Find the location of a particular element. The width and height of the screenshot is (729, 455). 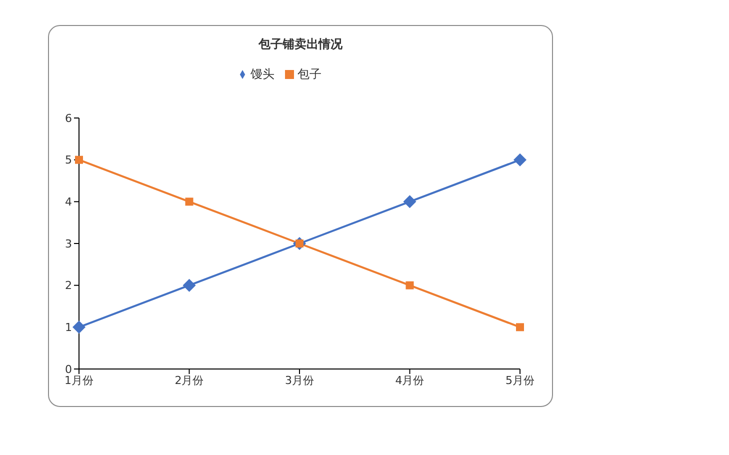

y-tick-label: 6 is located at coordinates (68, 118).